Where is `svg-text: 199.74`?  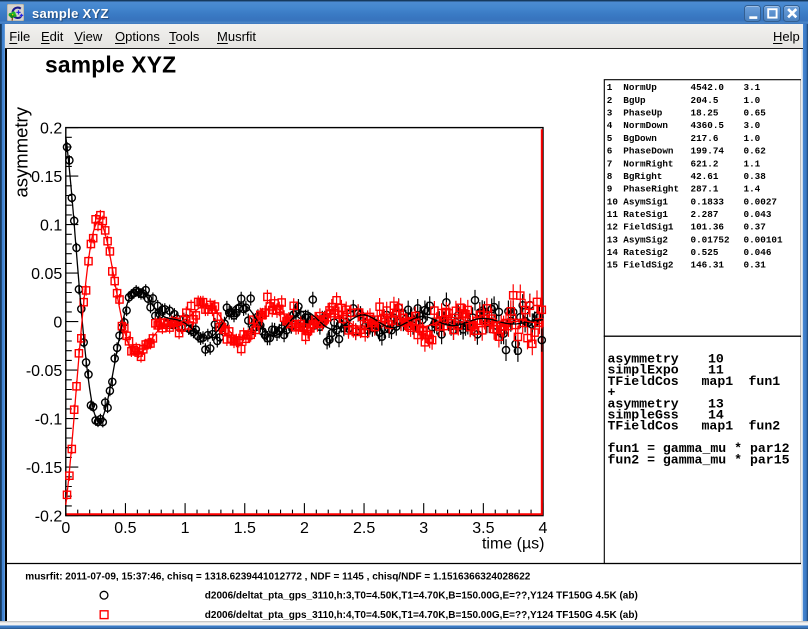 svg-text: 199.74 is located at coordinates (708, 151).